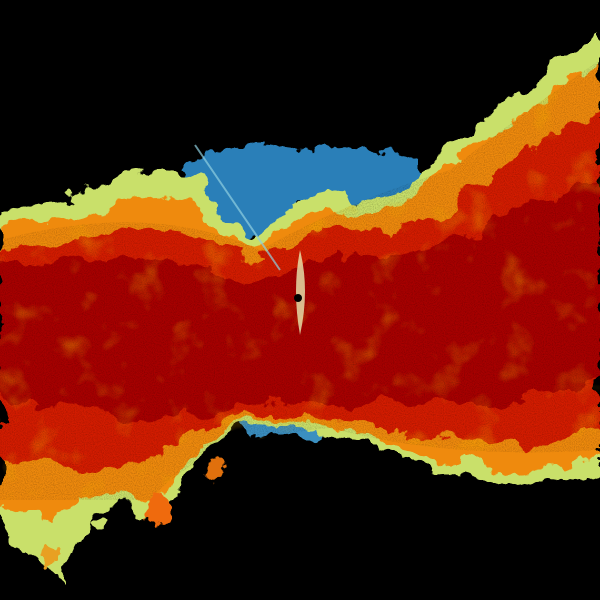 Image resolution: width=600 pixels, height=600 pixels. What do you see at coordinates (300, 292) in the screenshot?
I see `site-clutter` at bounding box center [300, 292].